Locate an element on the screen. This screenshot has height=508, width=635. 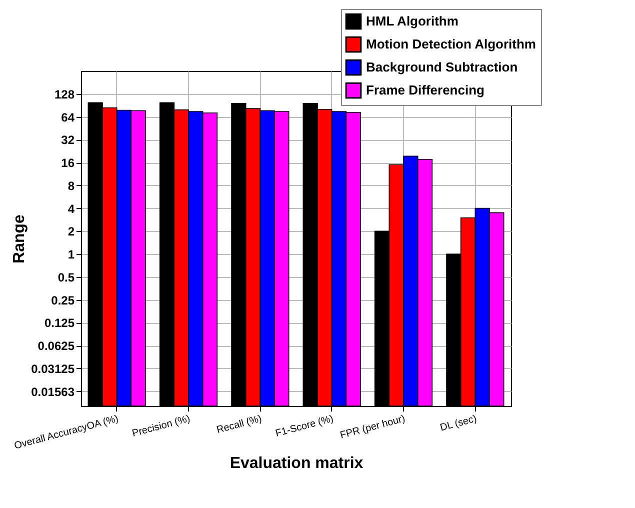
y-tick-label: 128 is located at coordinates (64, 94).